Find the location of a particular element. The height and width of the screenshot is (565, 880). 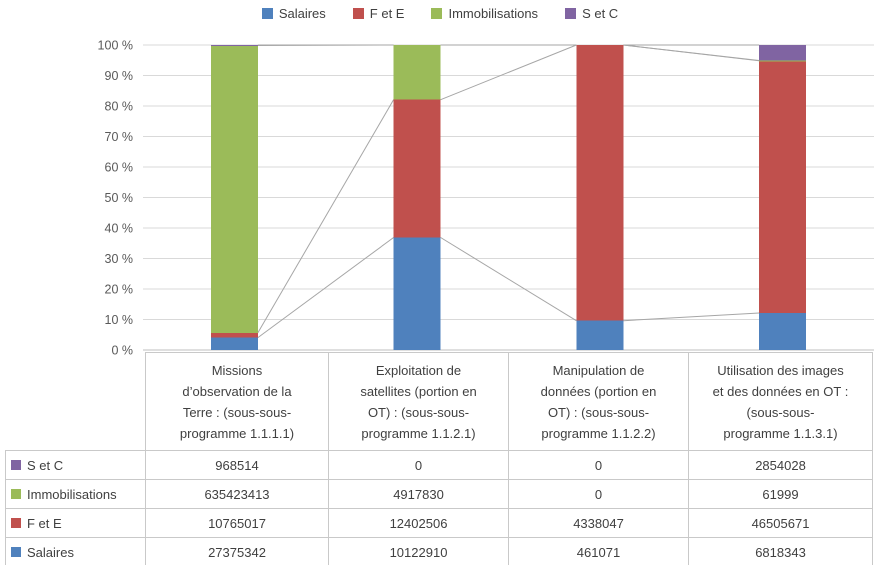

row-label: Immobilisations is located at coordinates (76, 494).